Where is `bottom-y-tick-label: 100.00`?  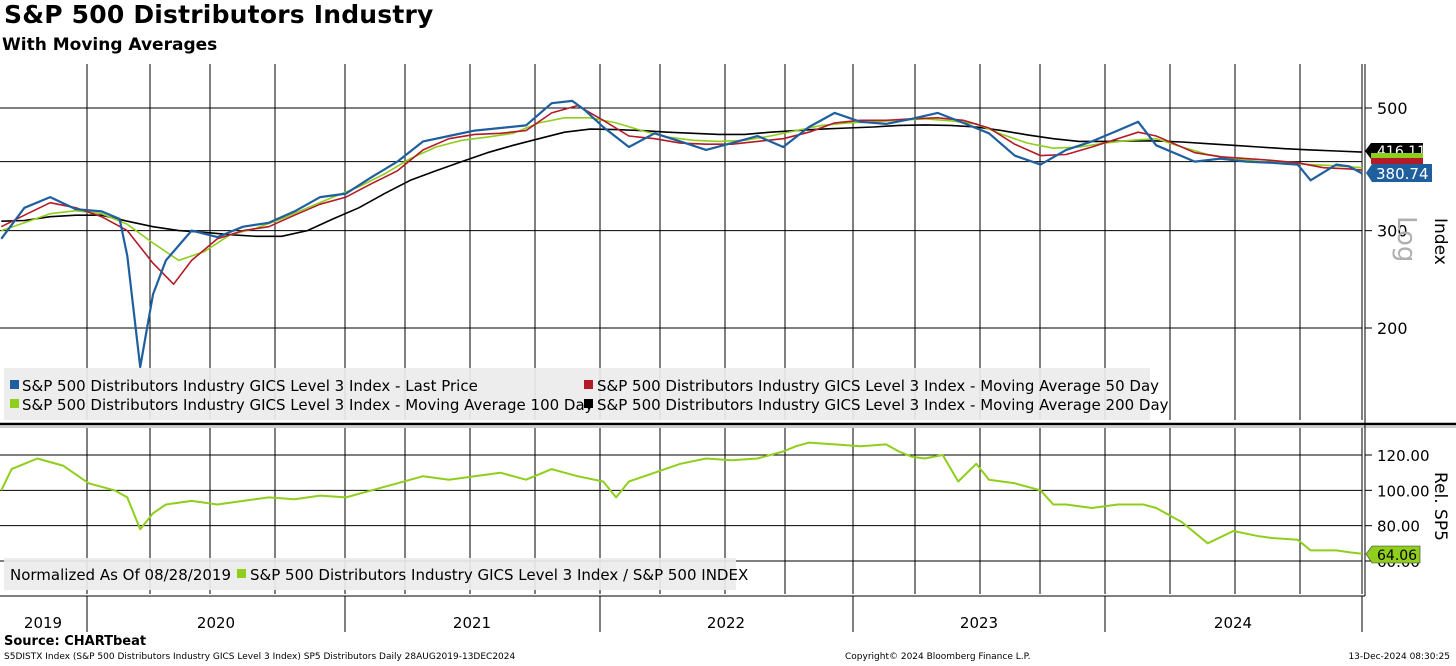
bottom-y-tick-label: 100.00 is located at coordinates (1403, 491).